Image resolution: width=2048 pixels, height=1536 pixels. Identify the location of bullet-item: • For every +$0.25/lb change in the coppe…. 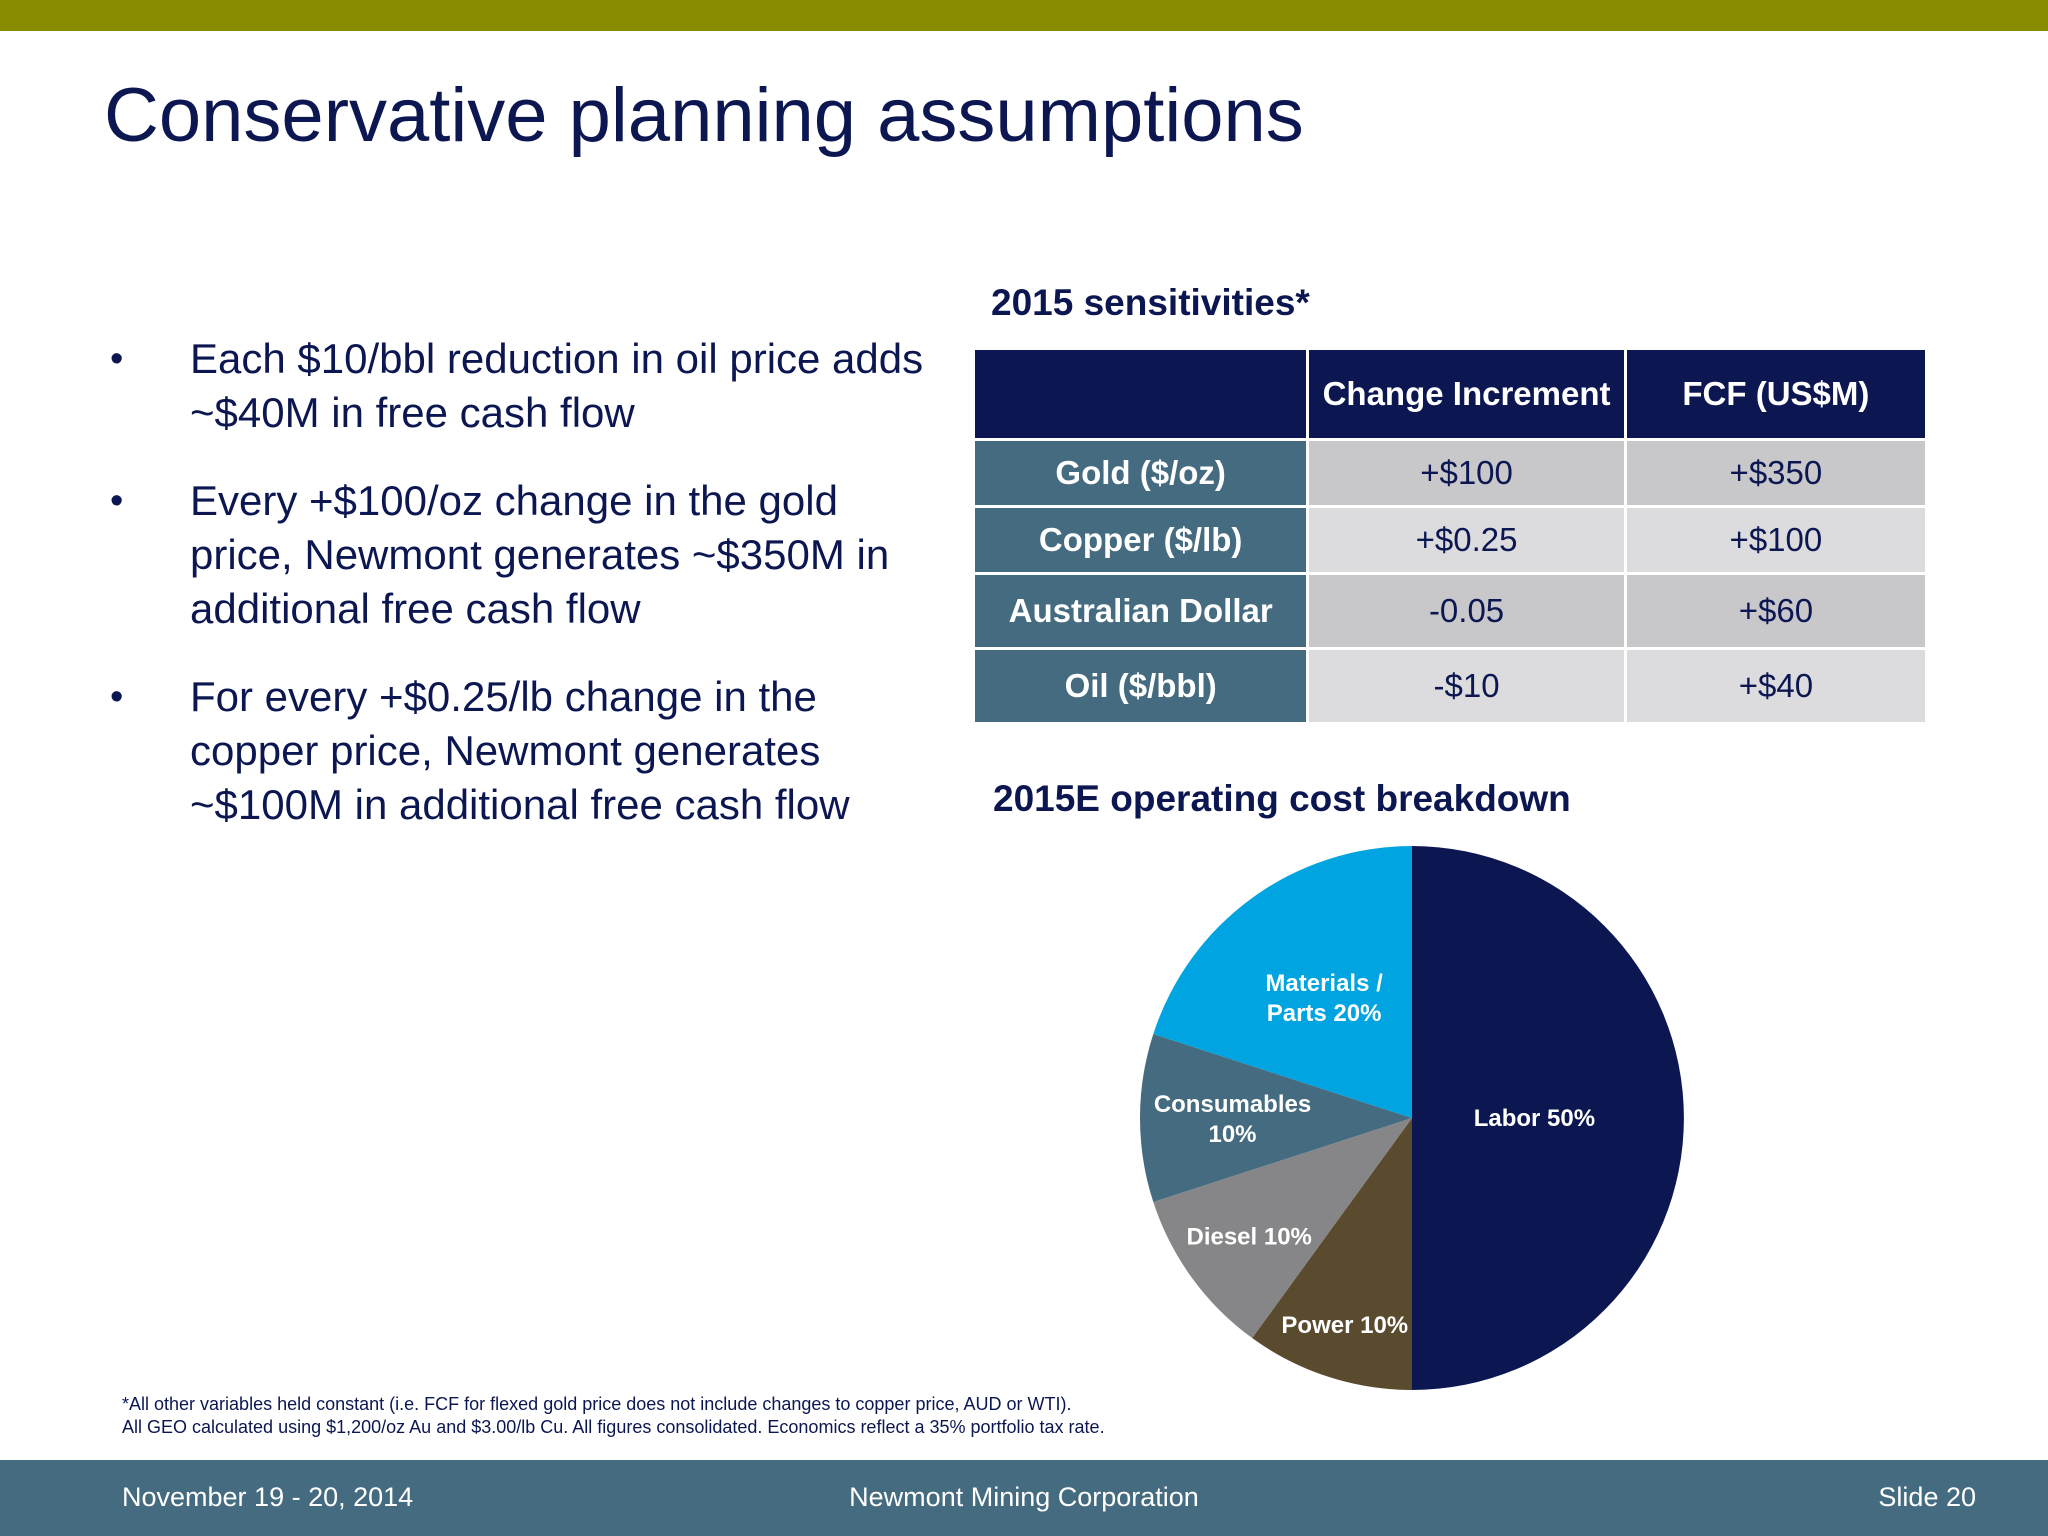
(525, 751).